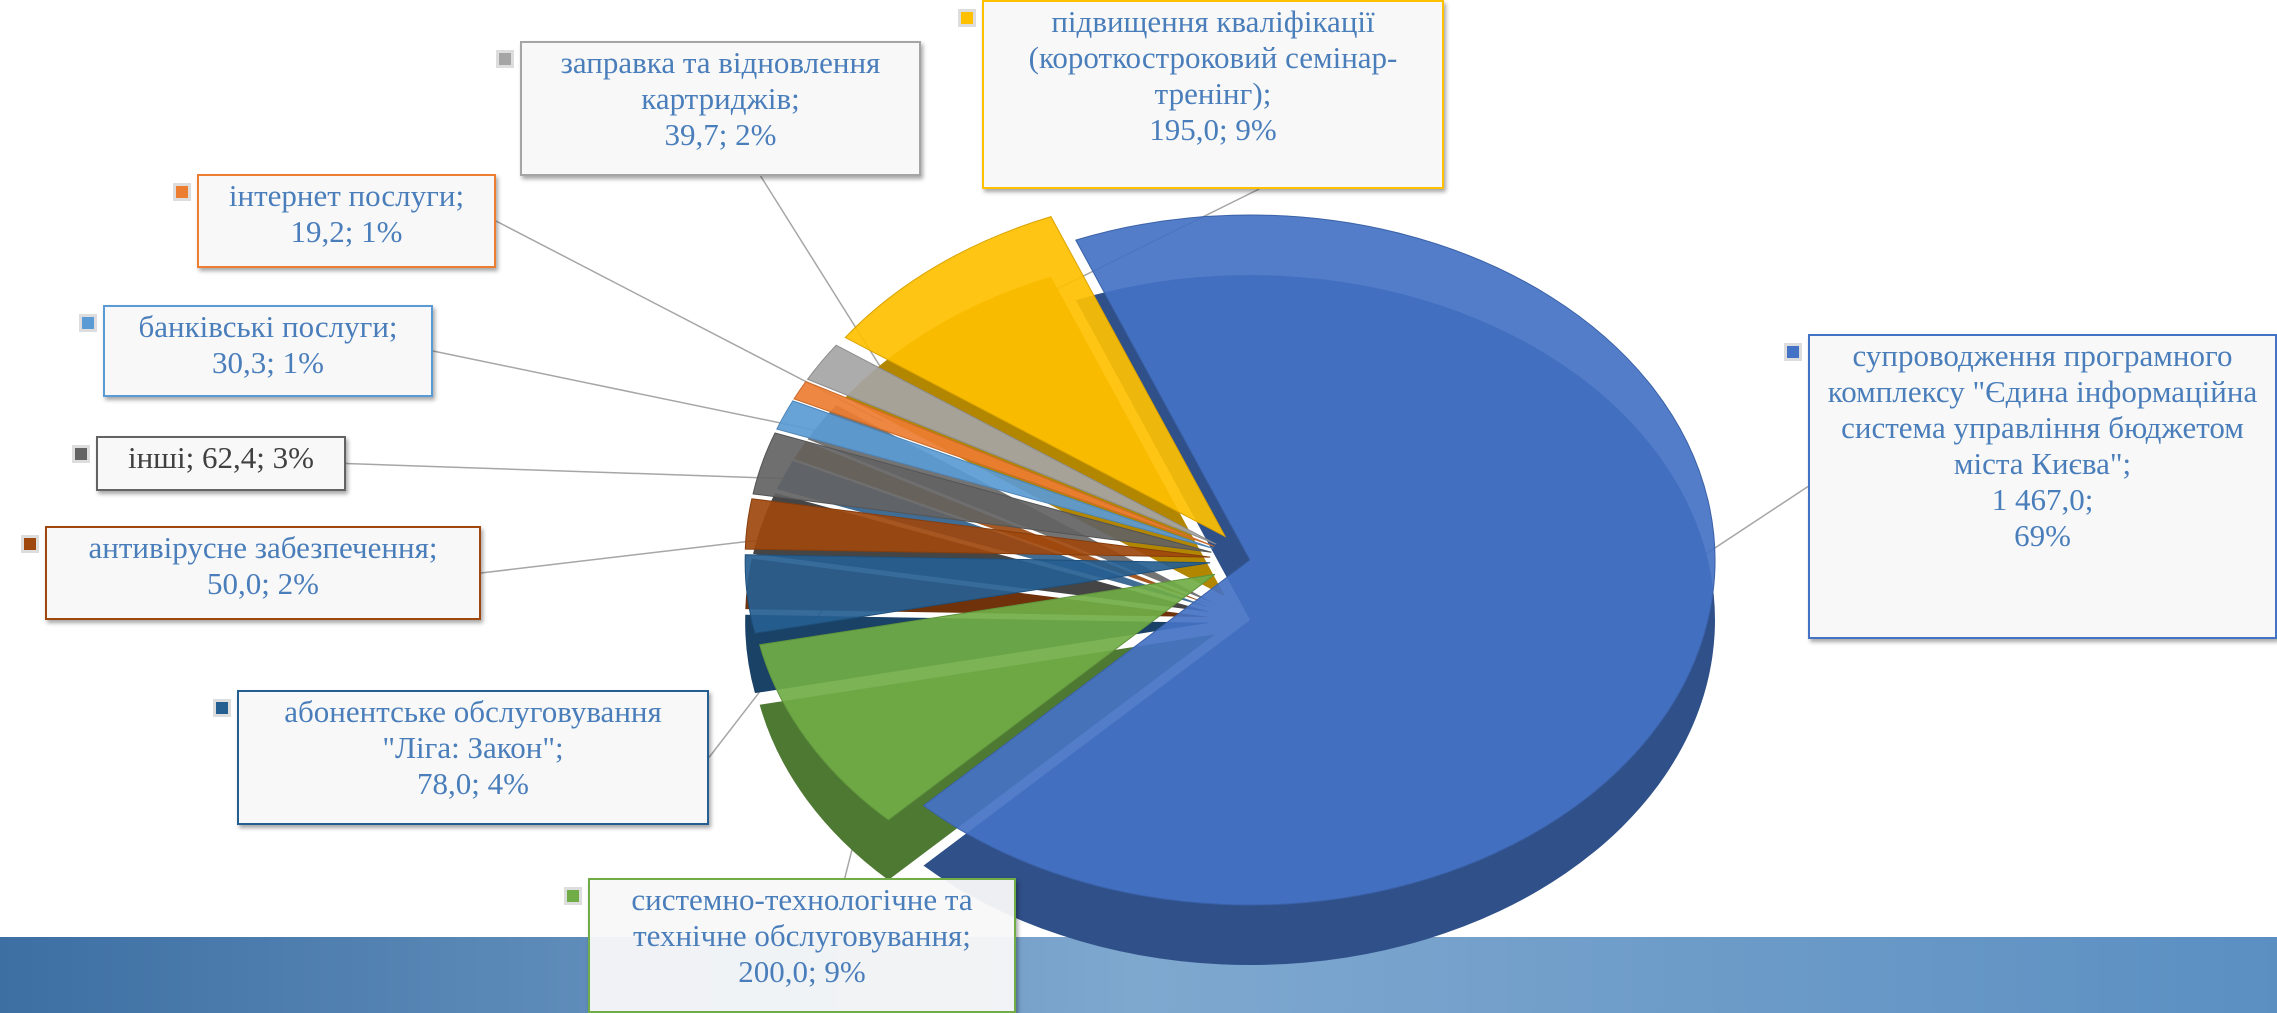  Describe the element at coordinates (322, 231) in the screenshot. I see `value-label: 19,2;` at that location.